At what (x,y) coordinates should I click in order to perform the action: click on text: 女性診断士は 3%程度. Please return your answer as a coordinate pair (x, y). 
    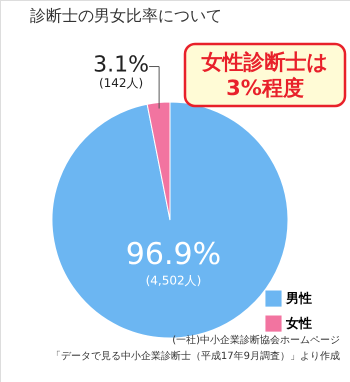
    Looking at the image, I should click on (264, 75).